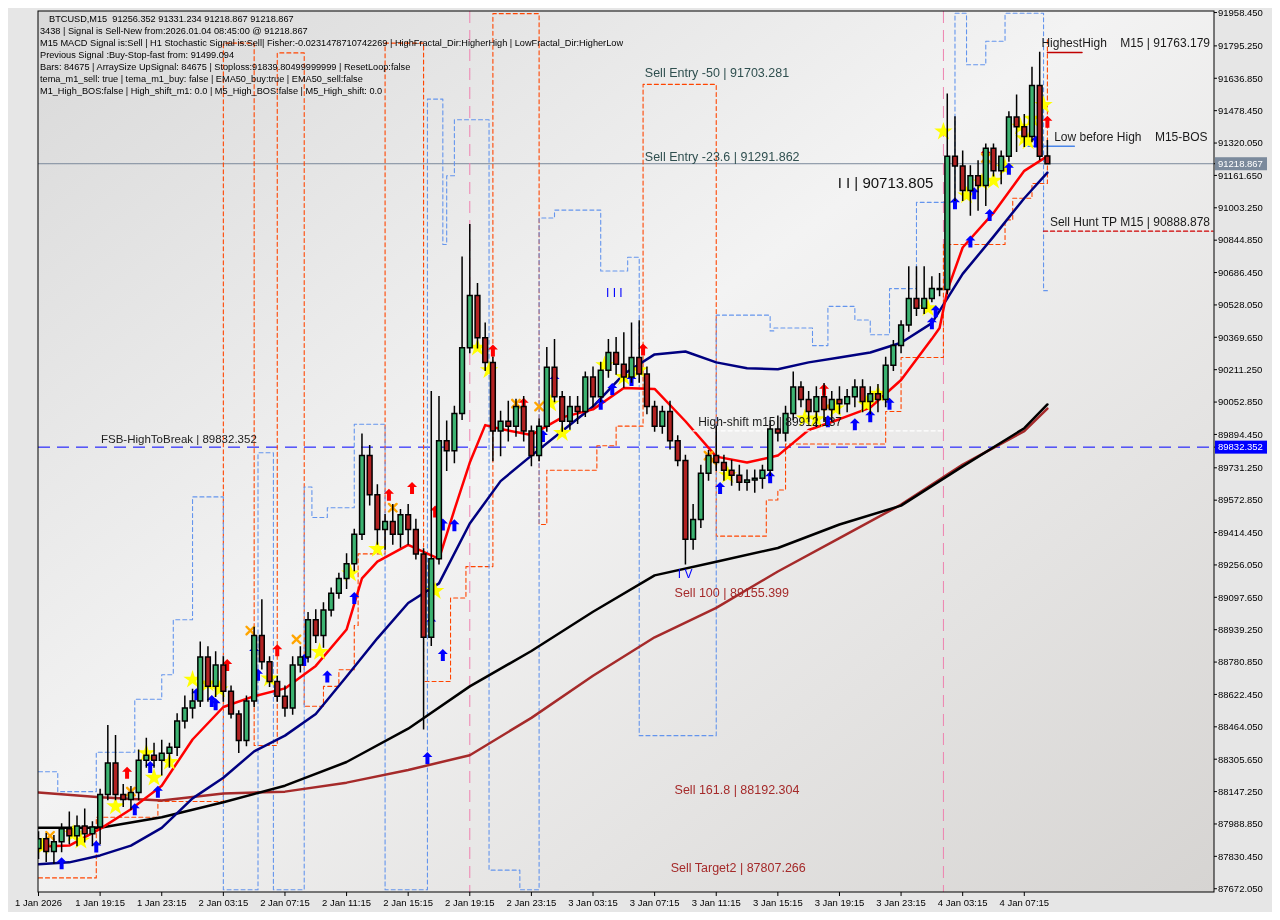  I want to click on y-tick-label: 89256.050, so click(1240, 565).